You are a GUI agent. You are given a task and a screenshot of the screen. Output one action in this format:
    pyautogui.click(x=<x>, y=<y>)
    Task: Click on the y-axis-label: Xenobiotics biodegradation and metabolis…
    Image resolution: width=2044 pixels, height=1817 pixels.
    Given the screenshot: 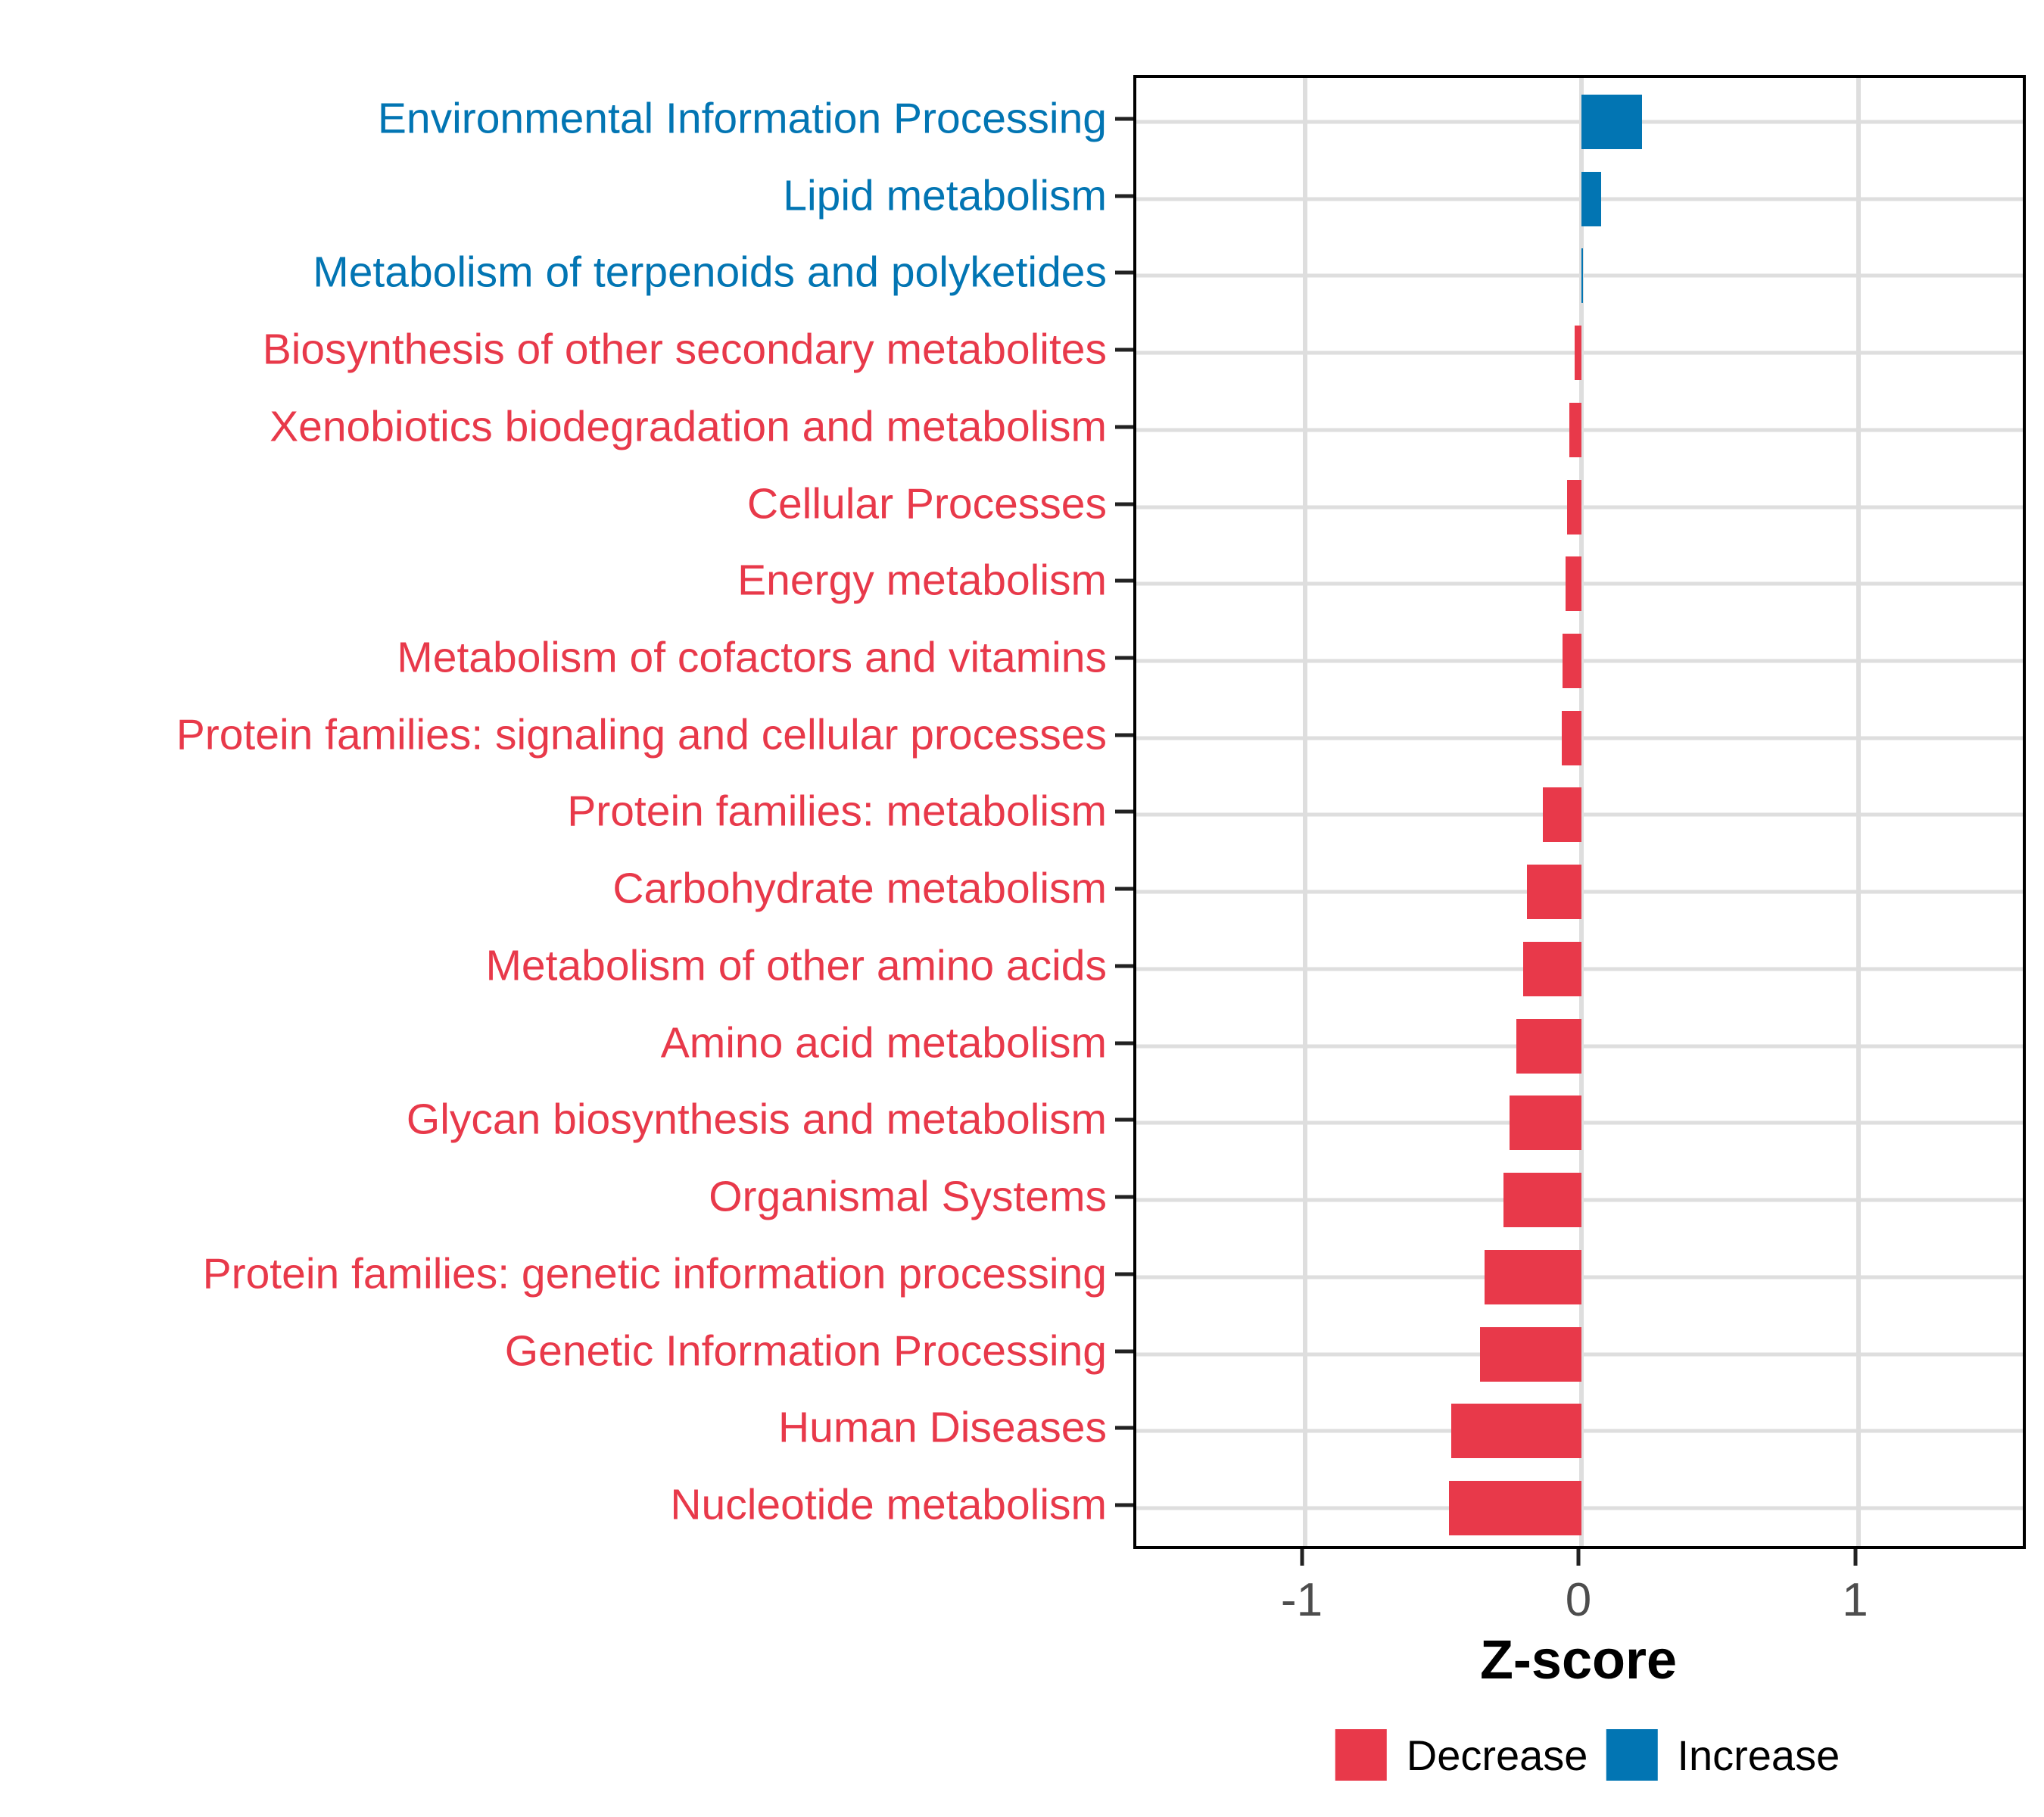 What is the action you would take?
    pyautogui.click(x=688, y=426)
    